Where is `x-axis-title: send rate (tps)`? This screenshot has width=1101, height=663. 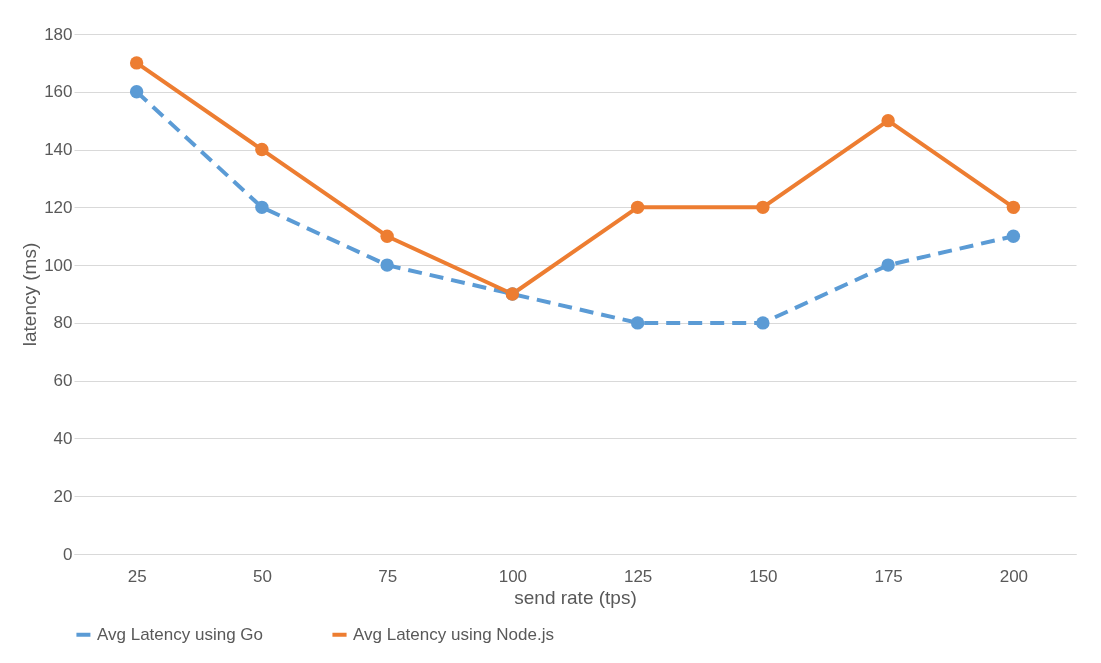 x-axis-title: send rate (tps) is located at coordinates (575, 597).